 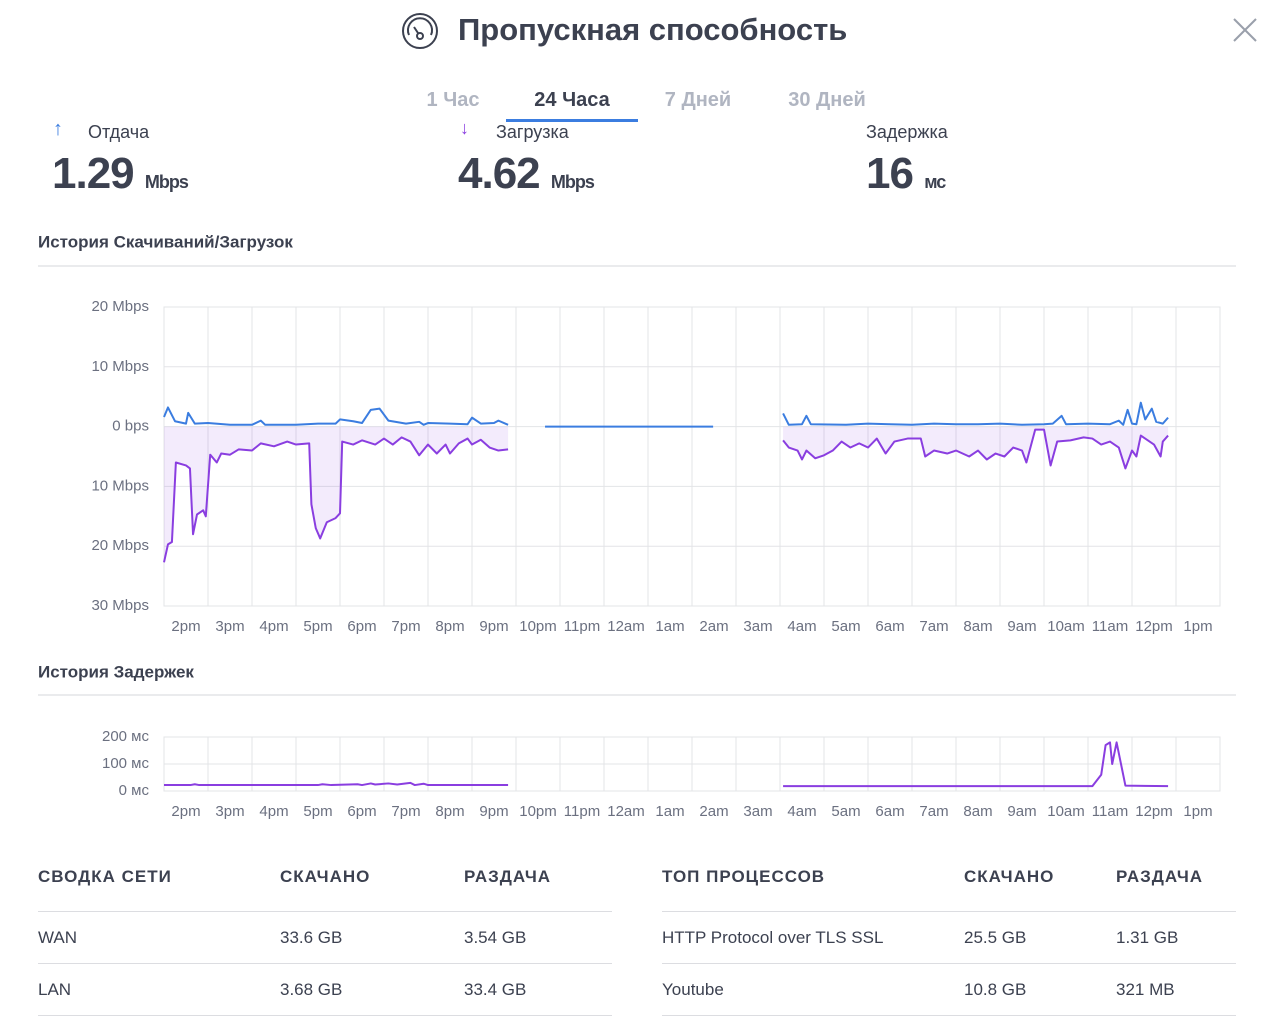 I want to click on table-header: СВОДКА СЕТИ, so click(x=105, y=876).